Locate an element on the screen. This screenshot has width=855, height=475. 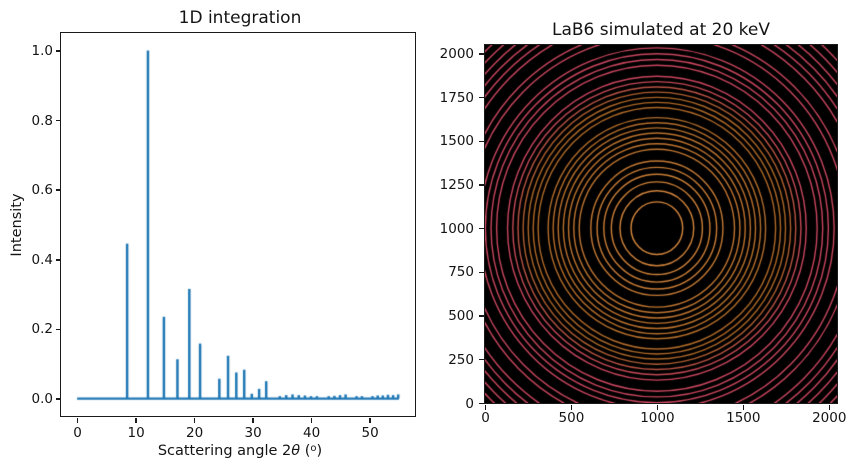
right-x-tick-label: 1000 is located at coordinates (657, 418).